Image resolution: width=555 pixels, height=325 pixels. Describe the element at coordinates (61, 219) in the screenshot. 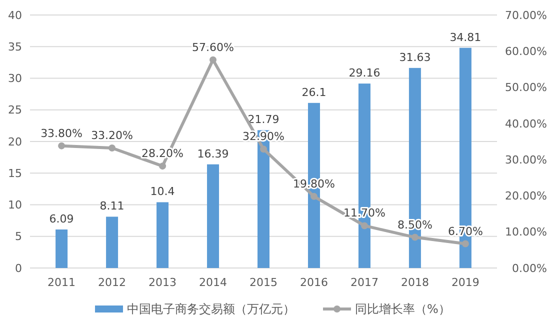

I see `data-label: 6.09` at that location.